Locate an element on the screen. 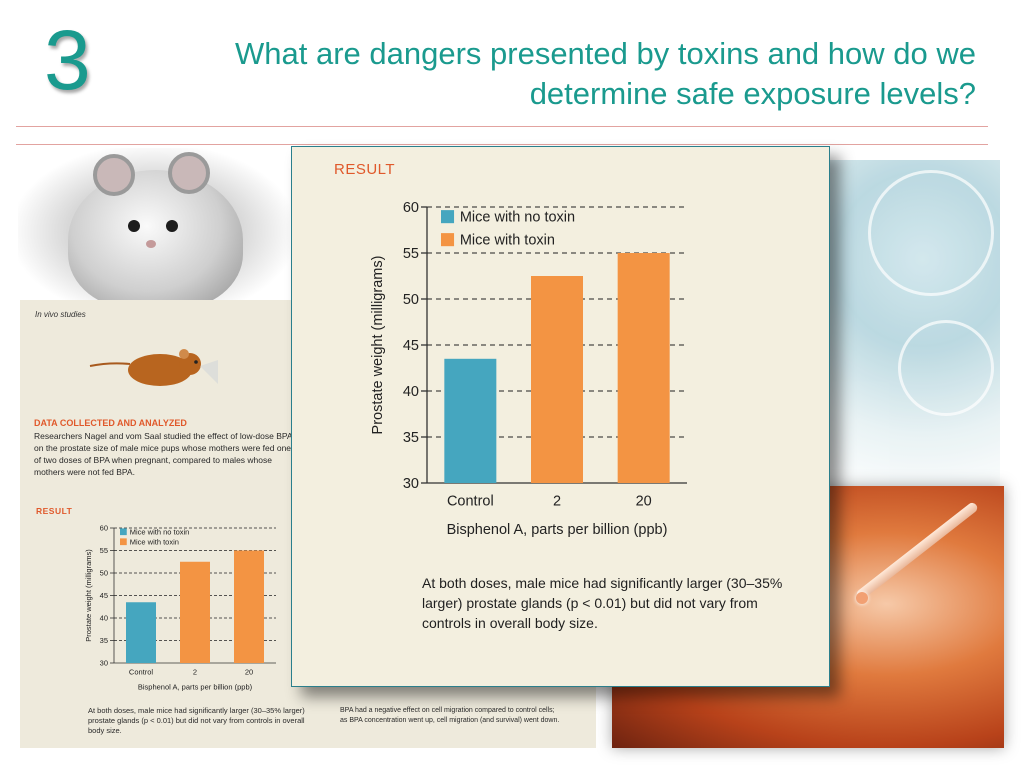 The image size is (1024, 768). small-result-label: RESULT is located at coordinates (54, 511).